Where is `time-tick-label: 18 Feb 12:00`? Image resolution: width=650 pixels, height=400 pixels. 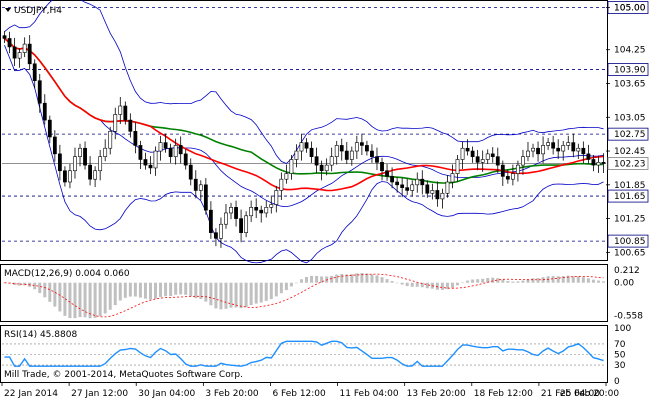
time-tick-label: 18 Feb 12:00 is located at coordinates (503, 394).